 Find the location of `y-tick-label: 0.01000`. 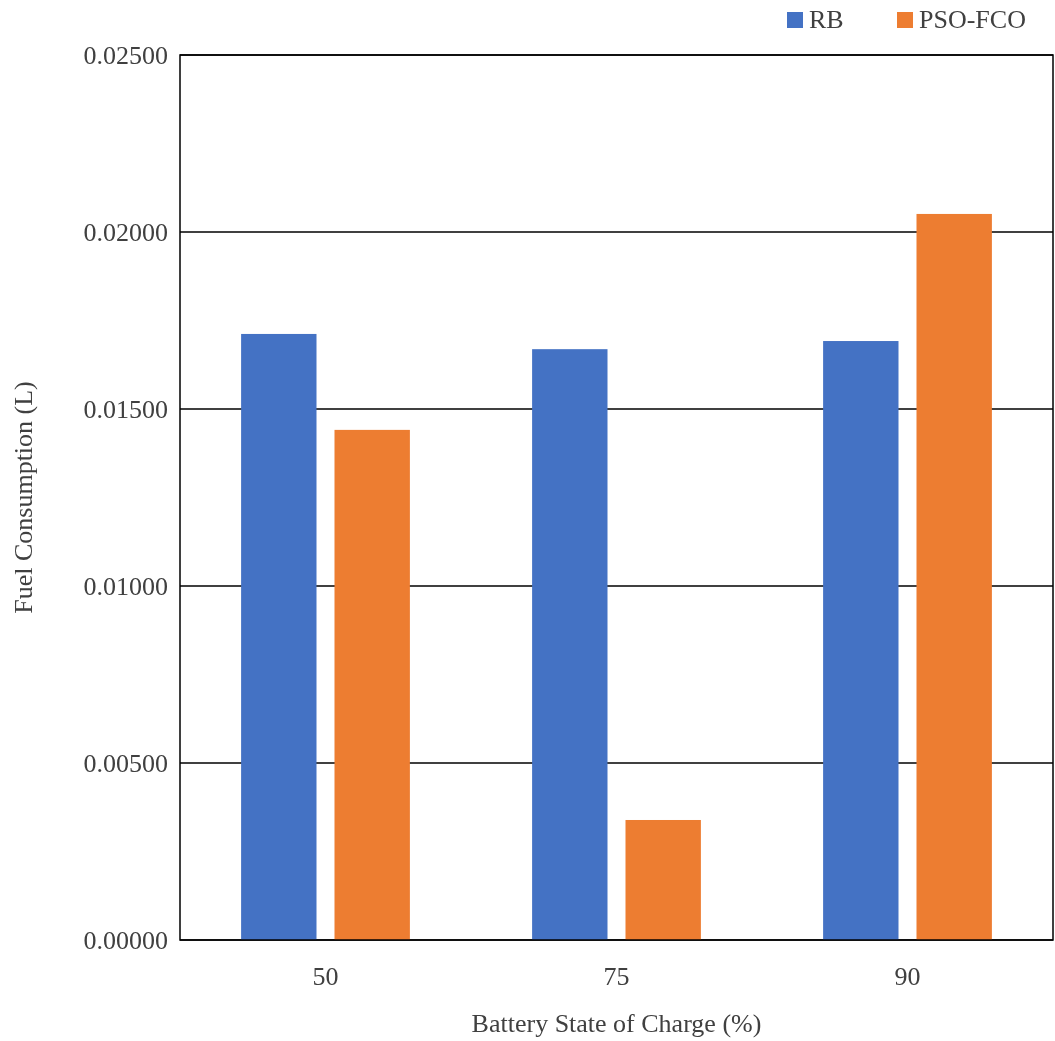

y-tick-label: 0.01000 is located at coordinates (125, 587).